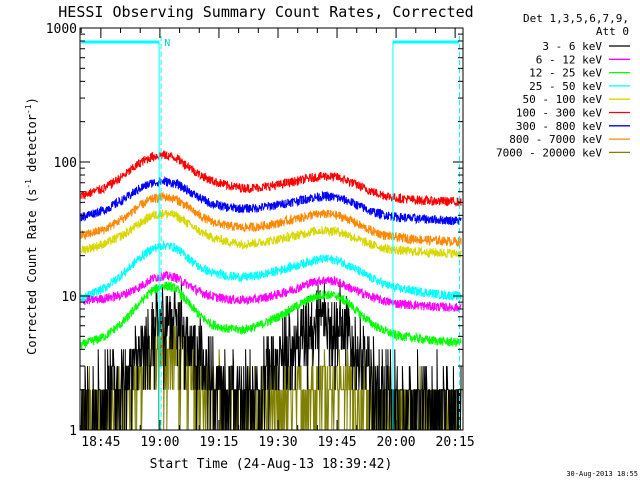 Image resolution: width=640 pixels, height=480 pixels. I want to click on series-line-100-300-kev, so click(271, 178).